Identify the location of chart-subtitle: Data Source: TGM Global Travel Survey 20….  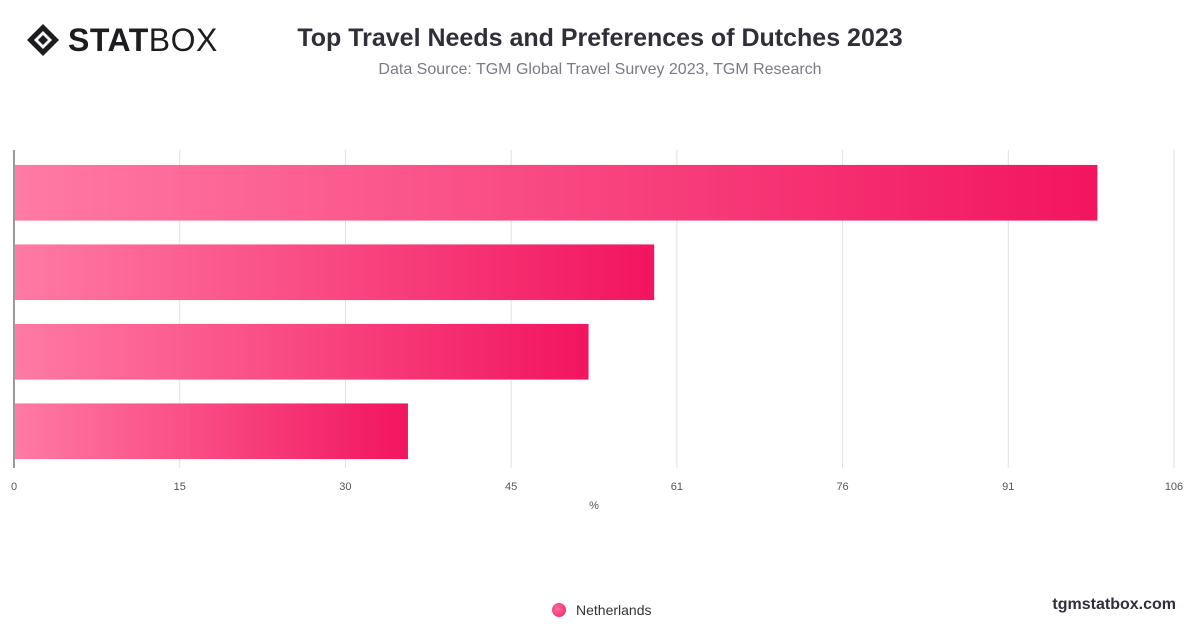
(600, 69).